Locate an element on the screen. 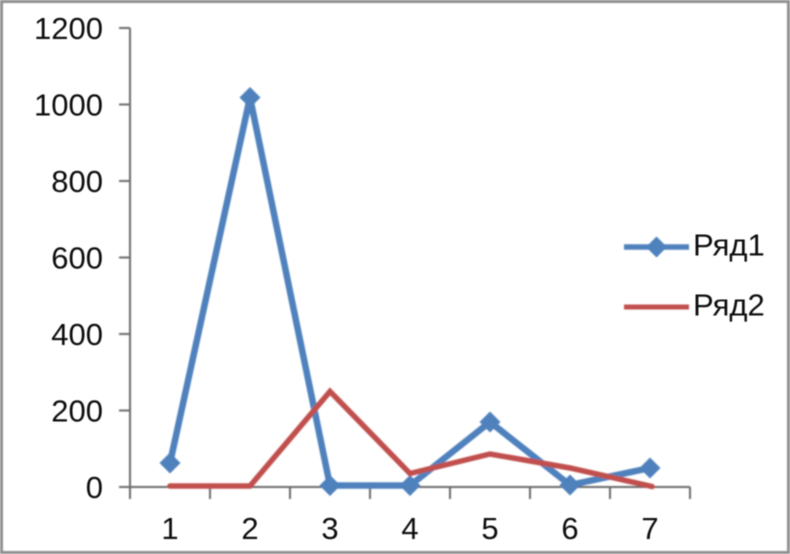 Image resolution: width=790 pixels, height=554 pixels. svg-text: 2 is located at coordinates (249, 528).